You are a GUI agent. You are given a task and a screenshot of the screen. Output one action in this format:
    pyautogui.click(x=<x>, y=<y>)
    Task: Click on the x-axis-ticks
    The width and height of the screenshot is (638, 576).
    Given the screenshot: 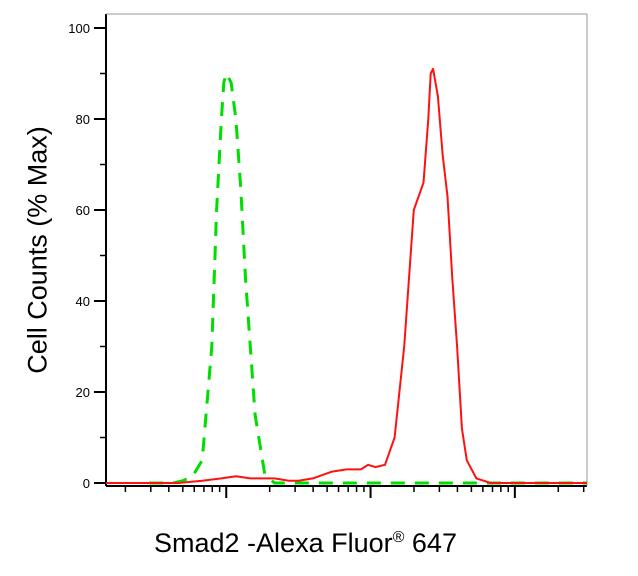 What is the action you would take?
    pyautogui.click(x=354, y=492)
    